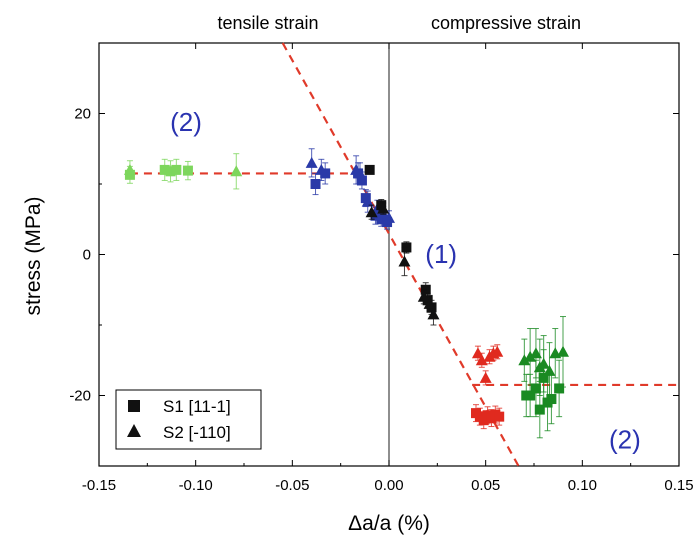 The image size is (697, 543). I want to click on x-tick-label: 0.05, so click(485, 485).